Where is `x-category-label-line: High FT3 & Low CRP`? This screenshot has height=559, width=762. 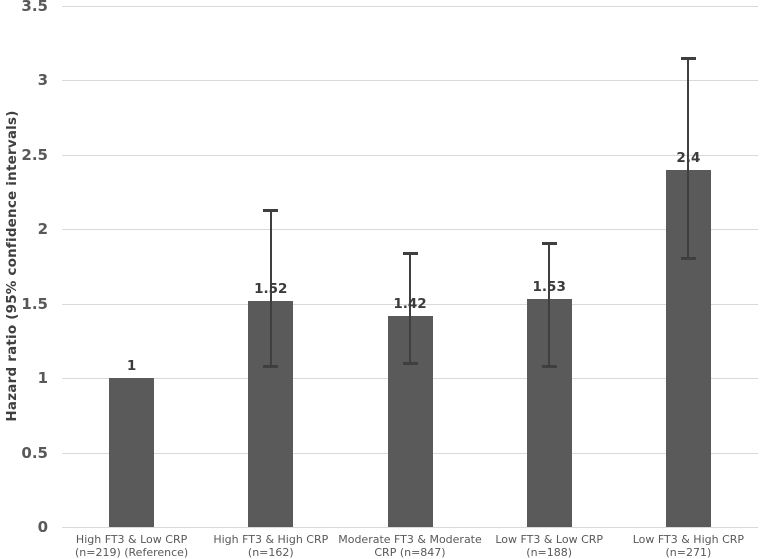 x-category-label-line: High FT3 & Low CRP is located at coordinates (131, 539).